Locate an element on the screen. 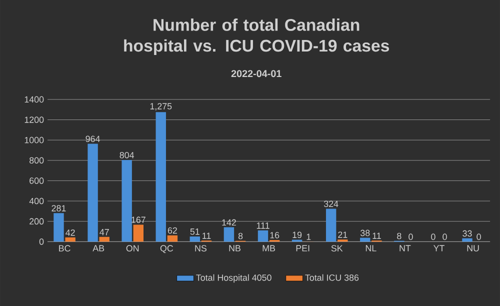  data-label: 19 is located at coordinates (297, 235).